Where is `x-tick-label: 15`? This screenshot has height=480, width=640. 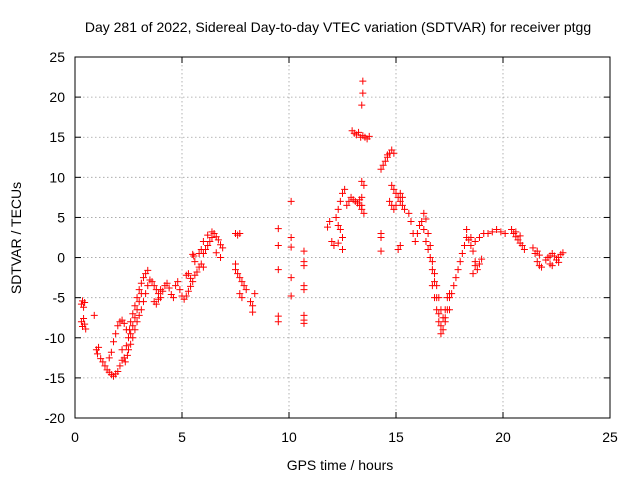 x-tick-label: 15 is located at coordinates (396, 437).